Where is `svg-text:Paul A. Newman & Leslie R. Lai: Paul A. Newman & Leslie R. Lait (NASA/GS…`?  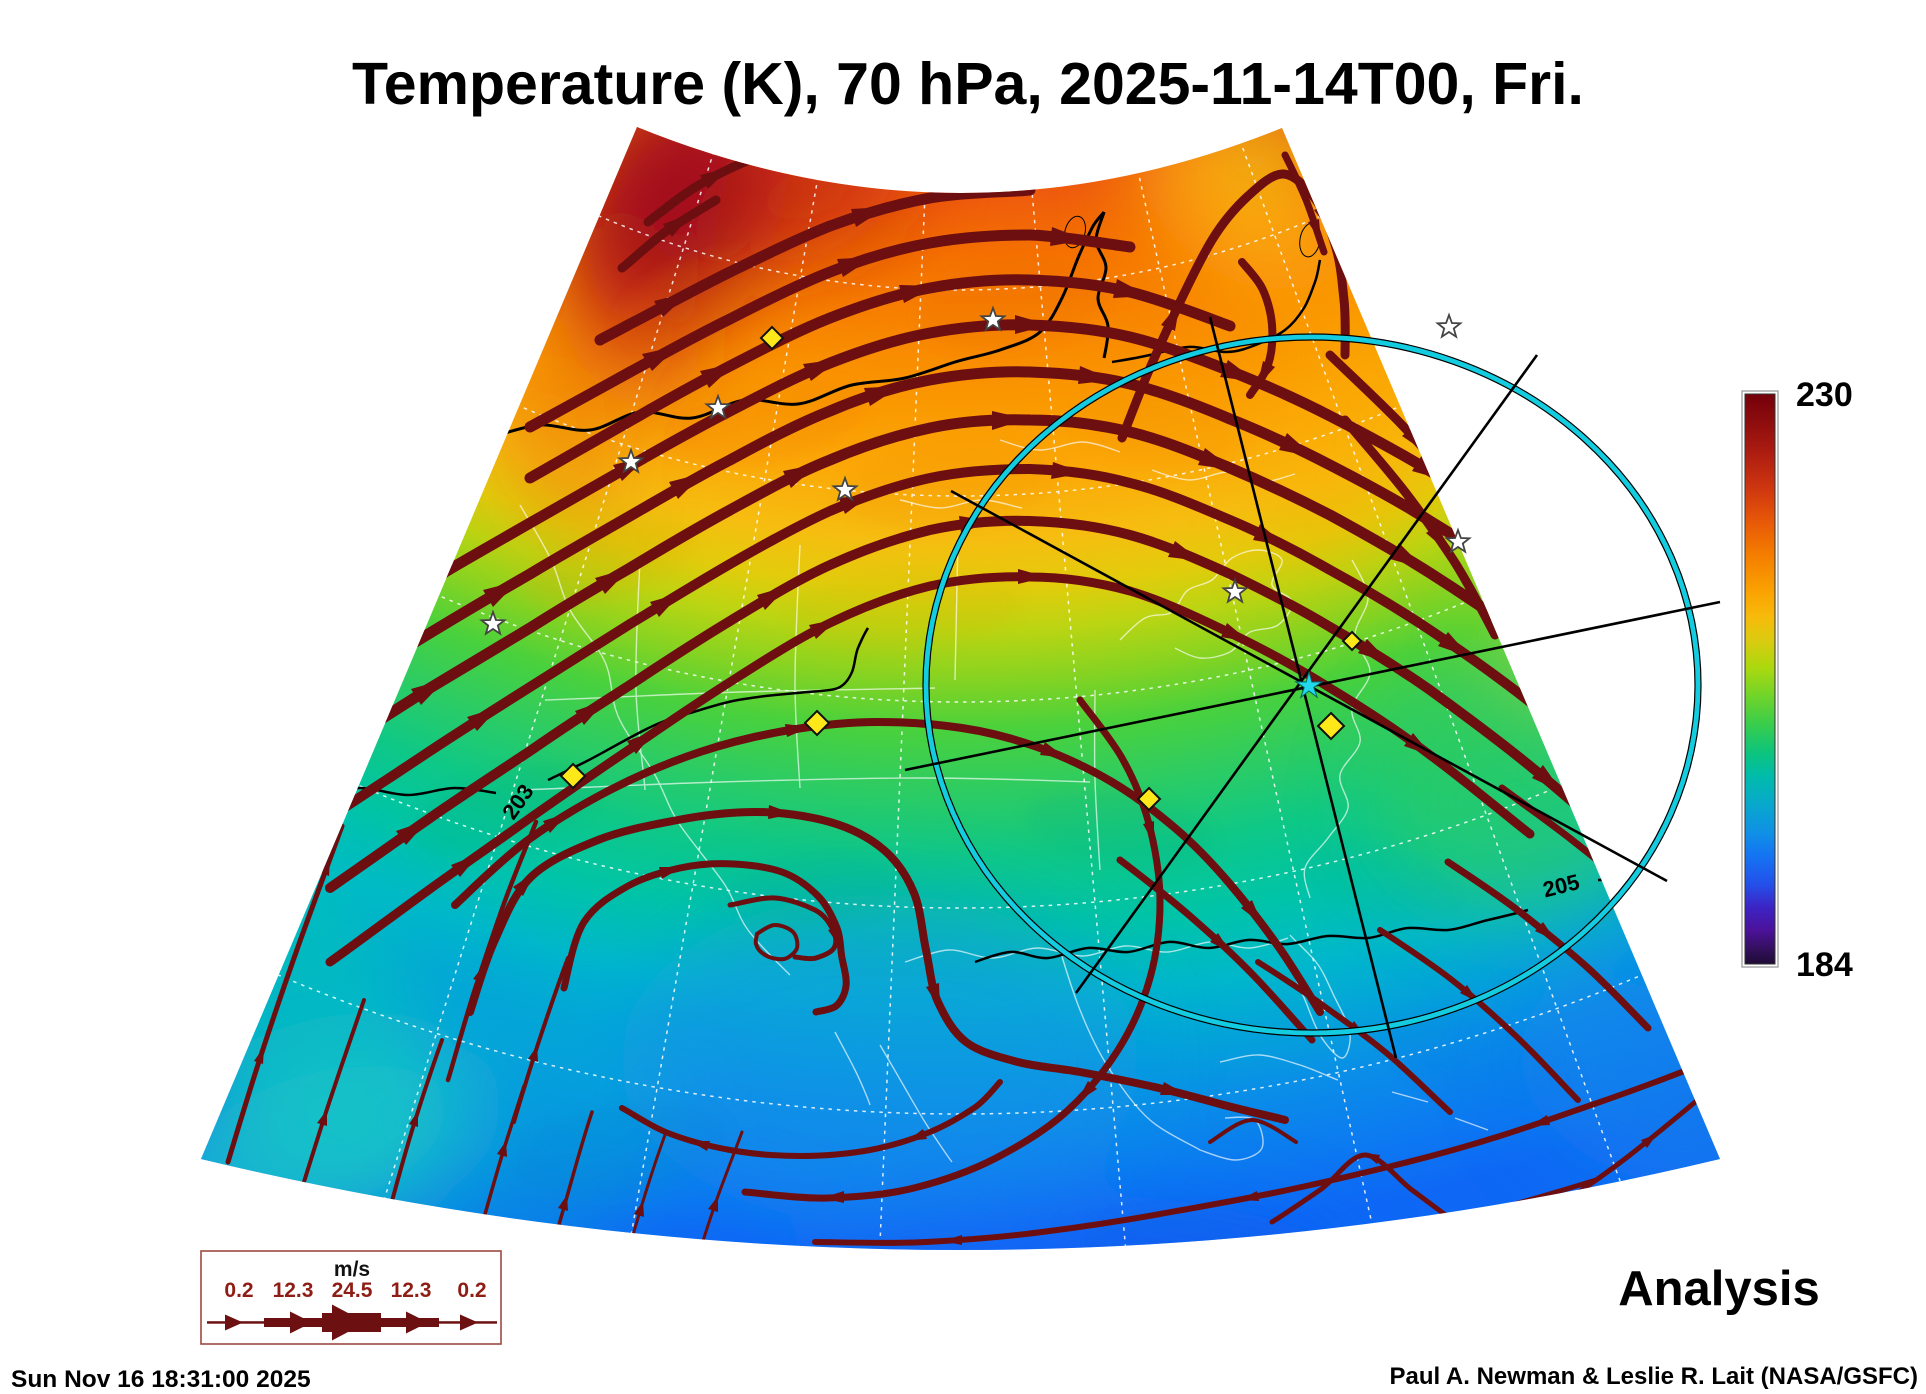 svg-text:Paul A. Newman & Leslie R. Lai: Paul A. Newman & Leslie R. Lait (NASA/GS… is located at coordinates (1653, 1376).